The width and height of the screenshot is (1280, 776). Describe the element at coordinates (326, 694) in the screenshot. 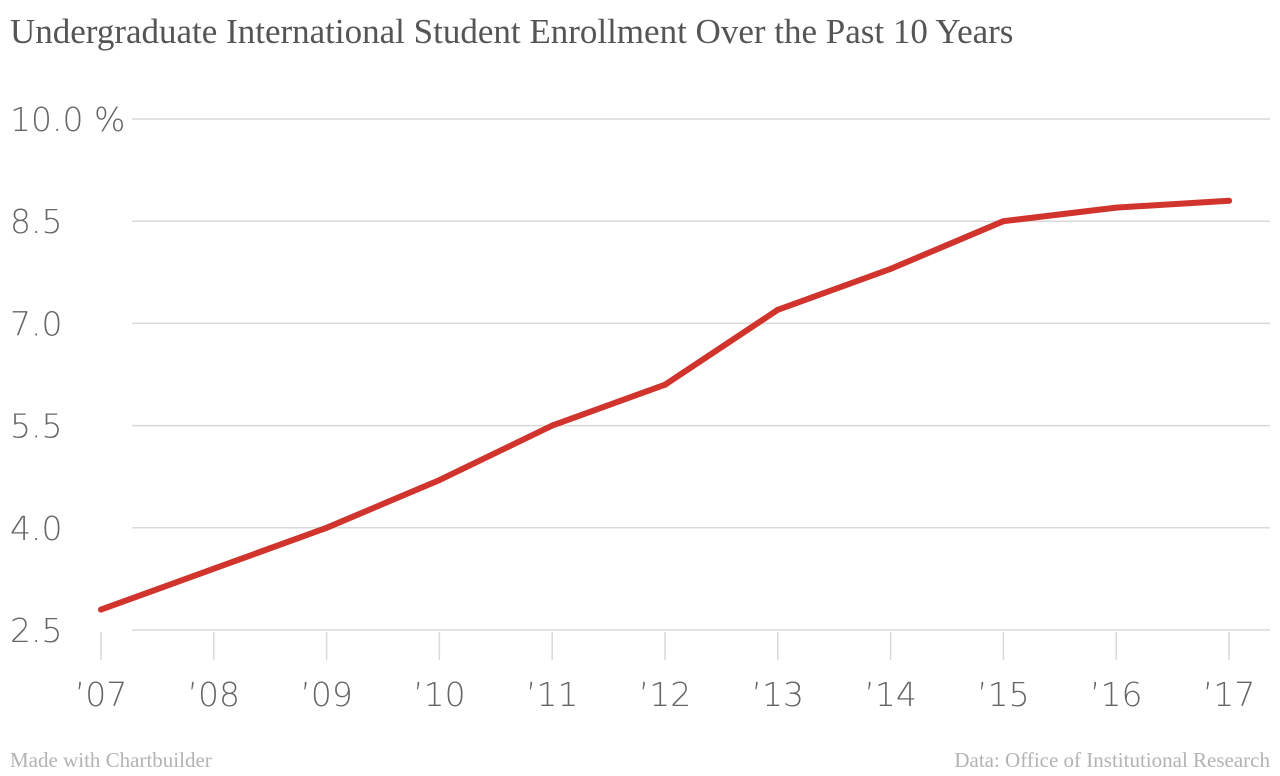

I see `x-tick-label: ’09` at that location.